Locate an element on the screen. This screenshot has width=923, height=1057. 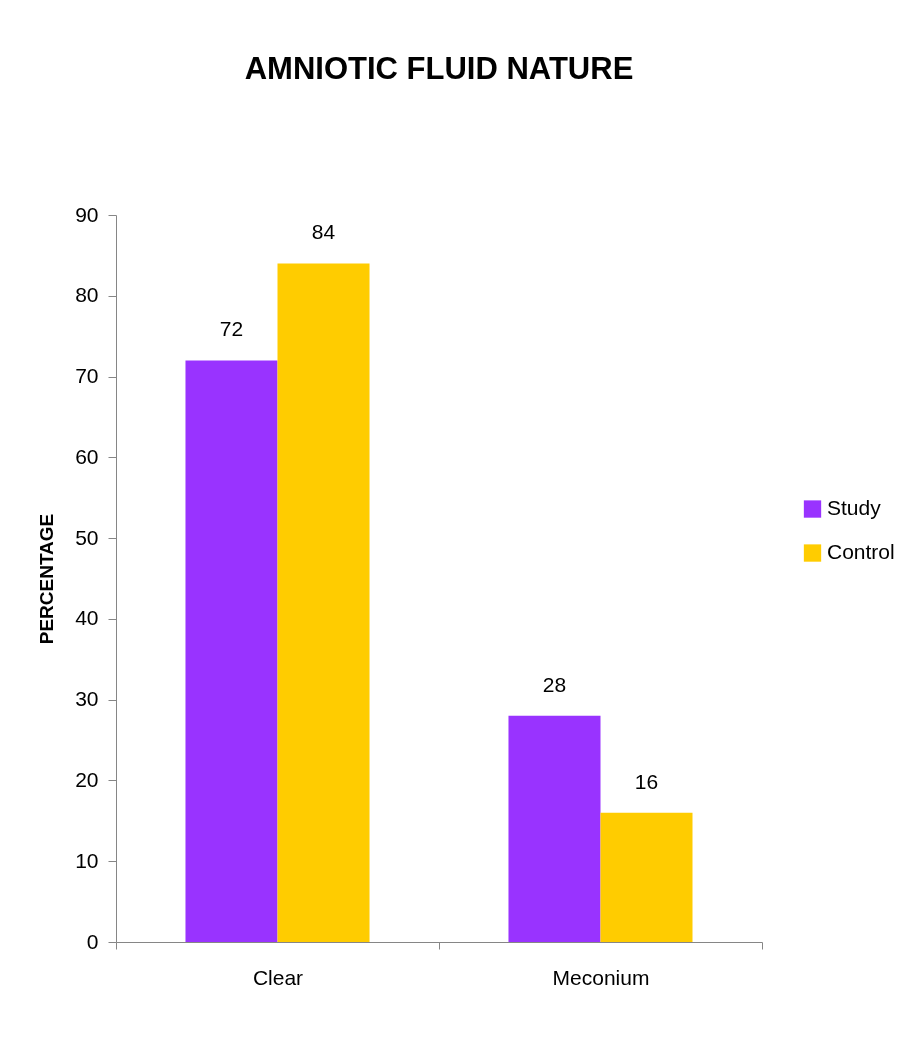
y-tick-label: 60 is located at coordinates (87, 456).